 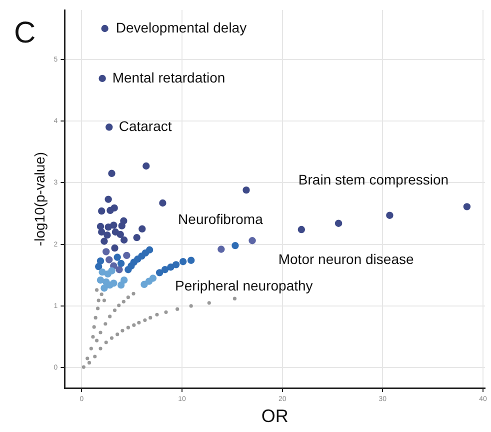 I want to click on annotation: Cataract, so click(x=145, y=126).